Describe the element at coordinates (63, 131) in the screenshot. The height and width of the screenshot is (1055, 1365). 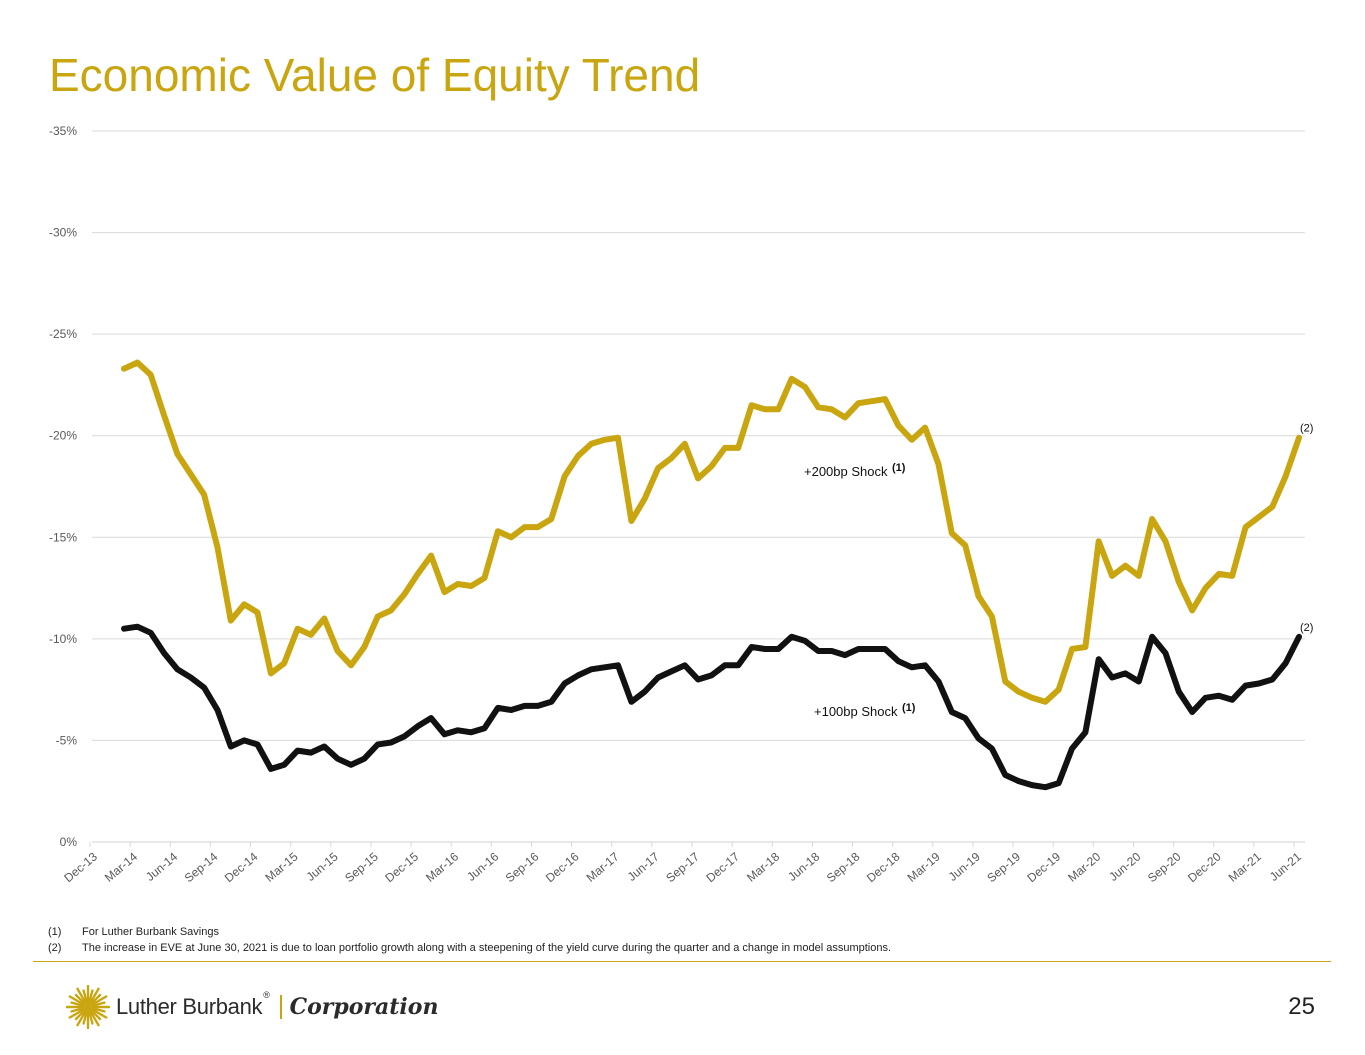
I see `y-tick-label: -35%` at that location.